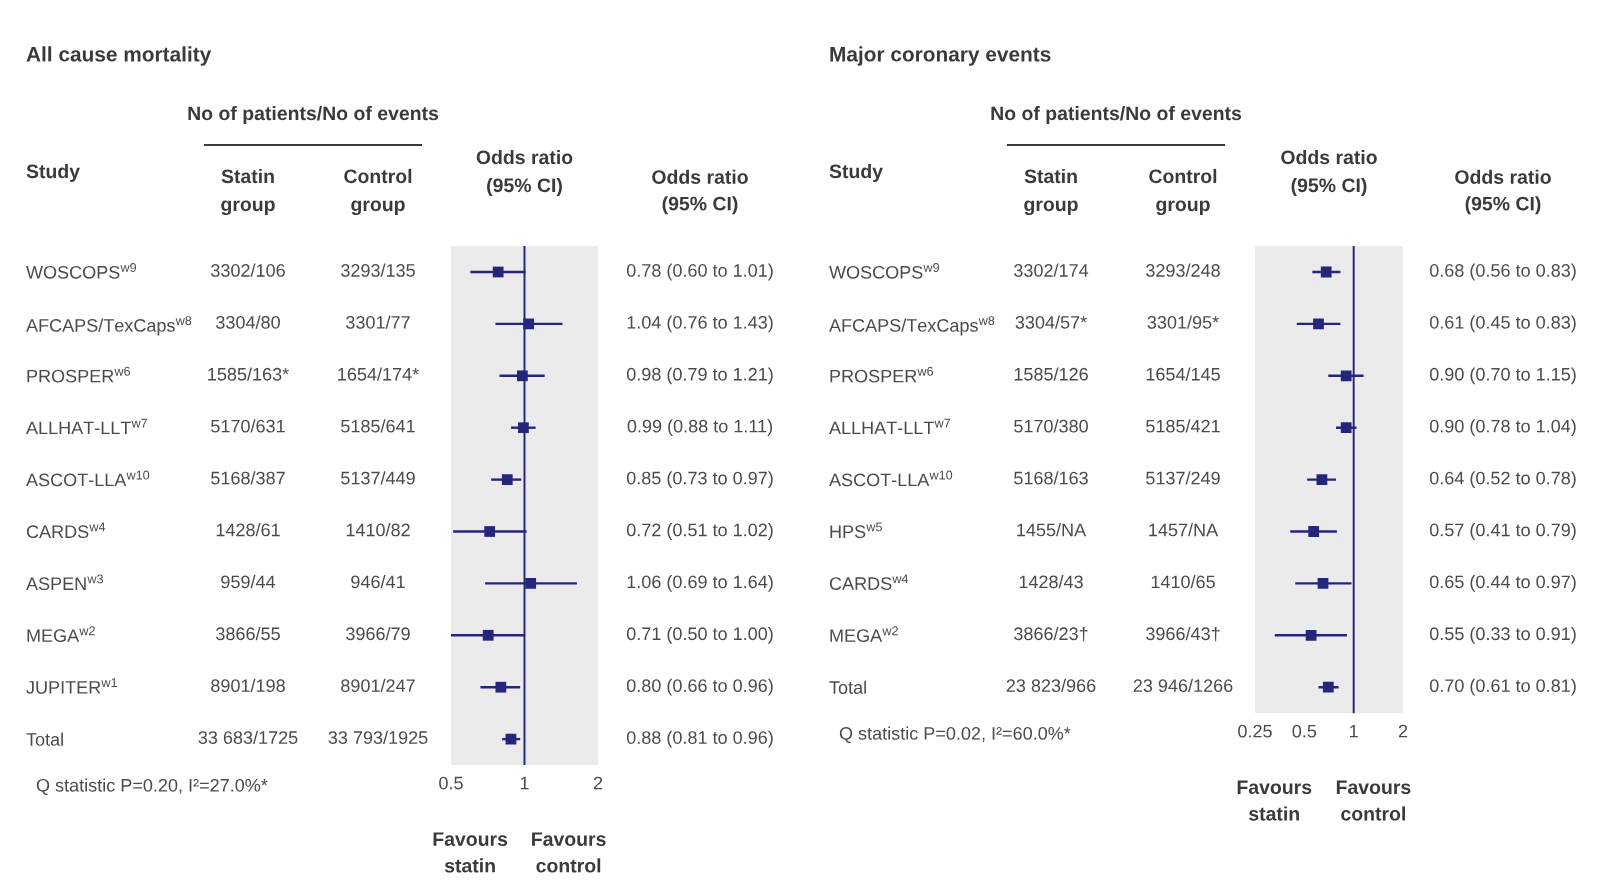 The height and width of the screenshot is (892, 1619). I want to click on data-label: 0.80 (0.66 to 0.96), so click(699, 687).